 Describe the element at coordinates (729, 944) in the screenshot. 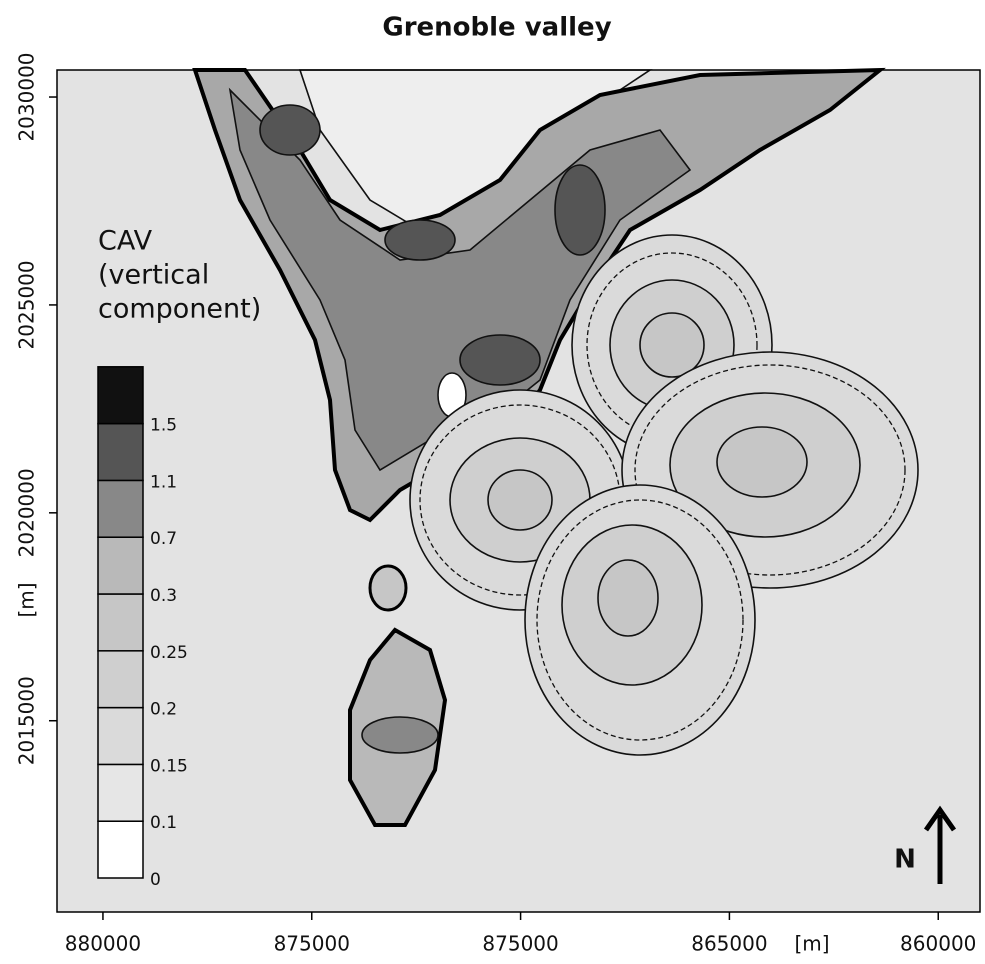

I see `x-tick-label: 865000` at that location.